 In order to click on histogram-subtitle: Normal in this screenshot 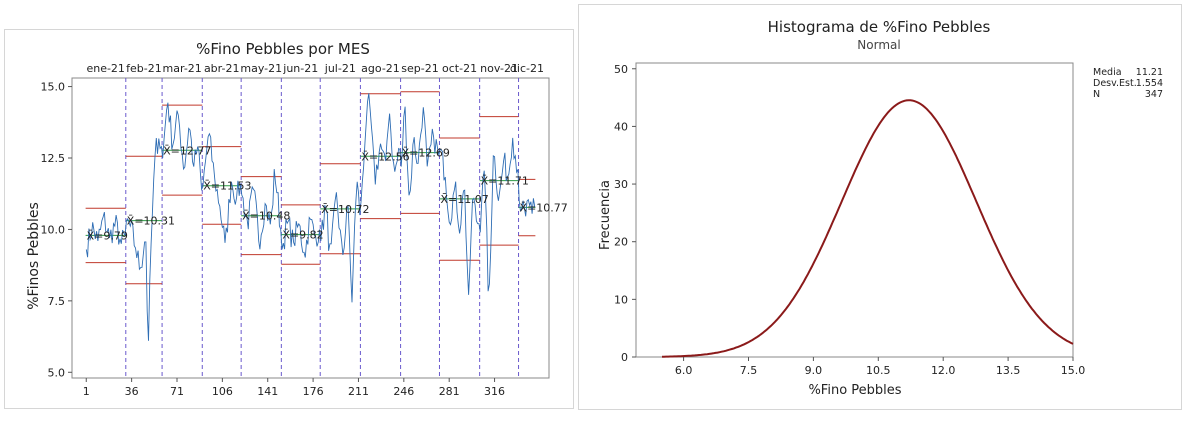, I will do `click(878, 45)`.